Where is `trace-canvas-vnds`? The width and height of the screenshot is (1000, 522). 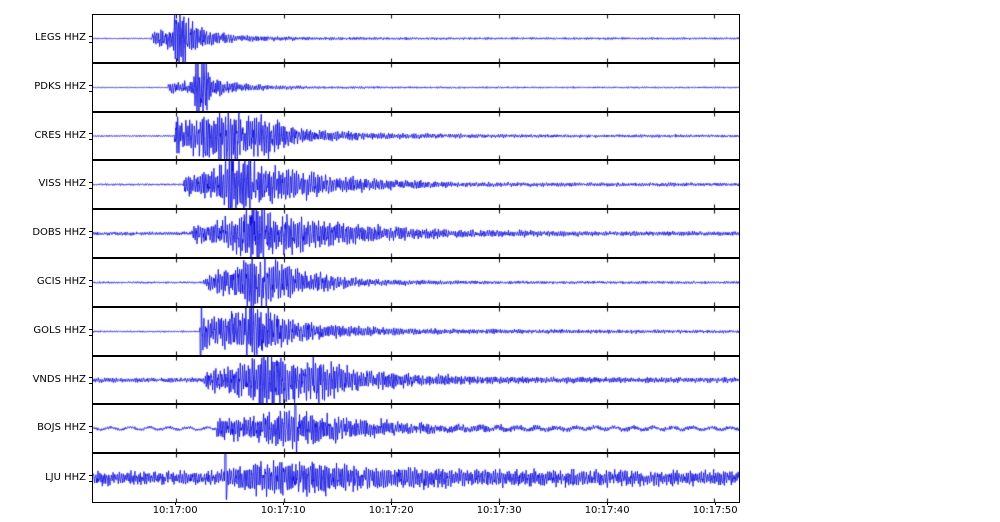 trace-canvas-vnds is located at coordinates (416, 380).